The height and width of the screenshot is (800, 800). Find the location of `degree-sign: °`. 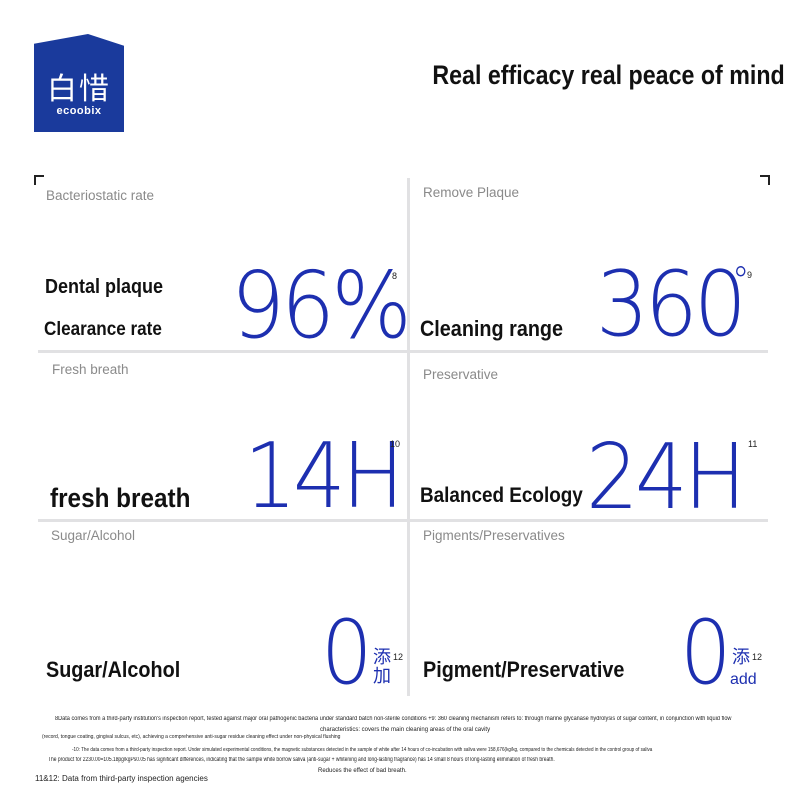

degree-sign: ° is located at coordinates (741, 281).